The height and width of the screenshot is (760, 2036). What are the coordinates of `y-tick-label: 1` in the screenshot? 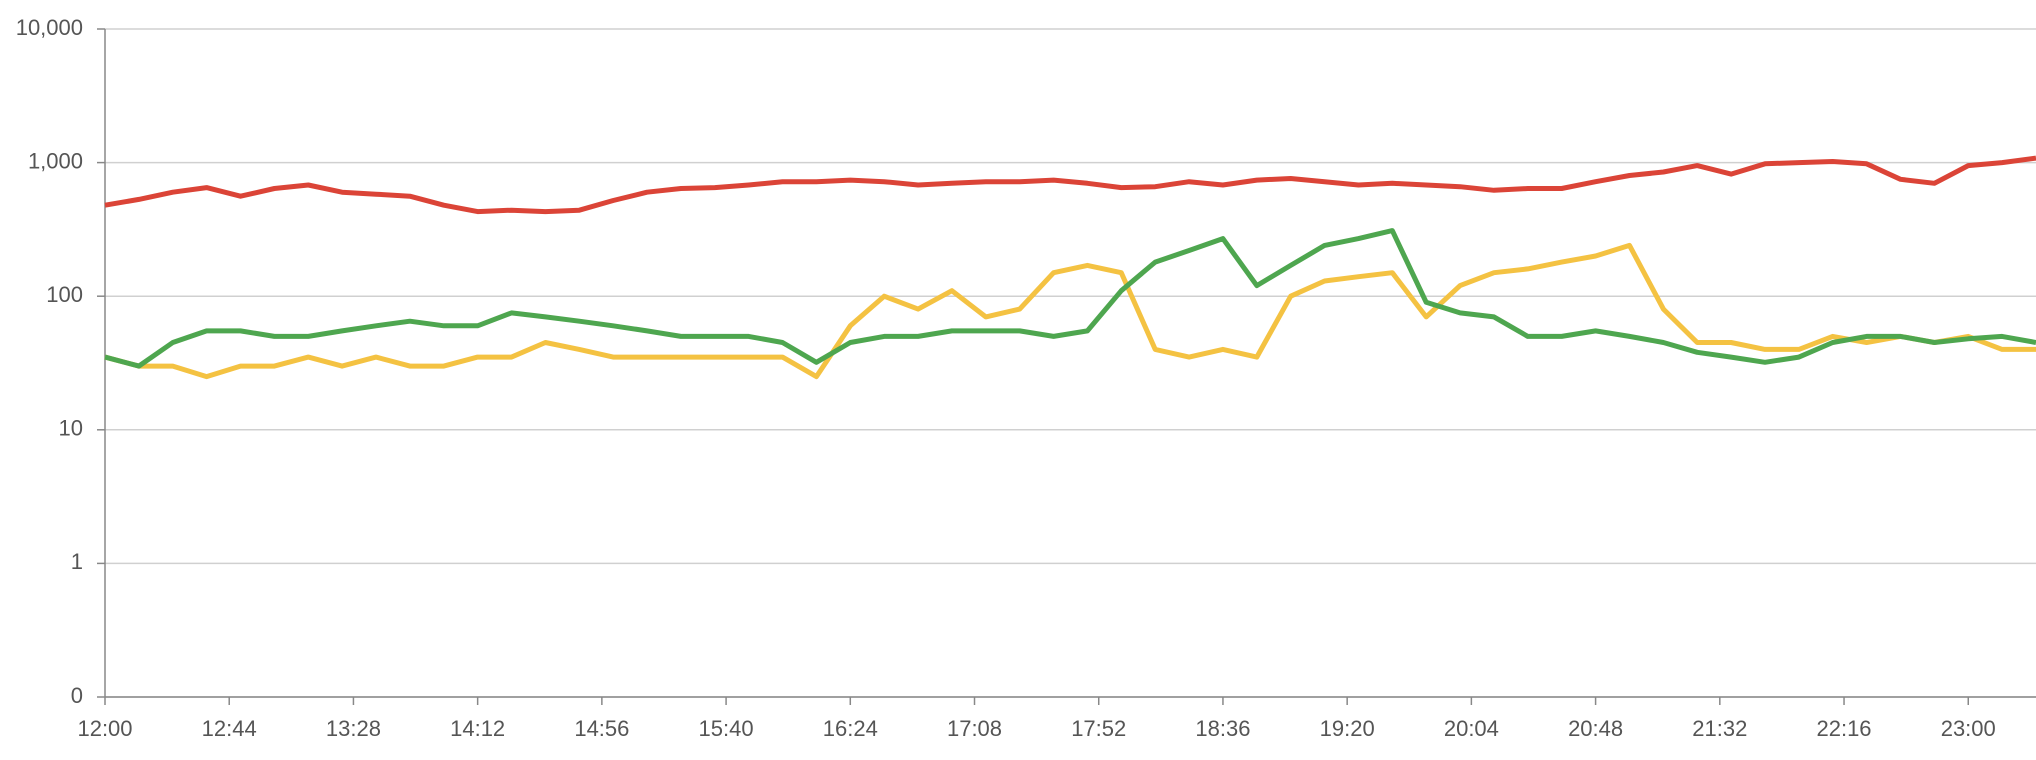 It's located at (77, 561).